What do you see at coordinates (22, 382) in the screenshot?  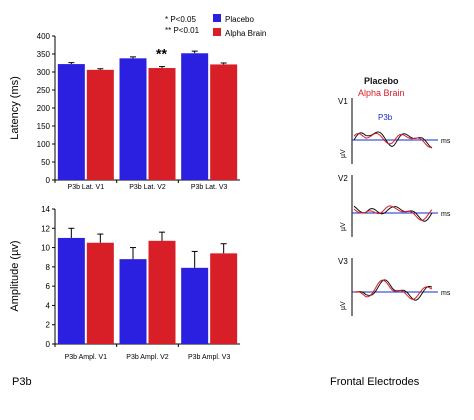 I see `left-caption: P3b` at bounding box center [22, 382].